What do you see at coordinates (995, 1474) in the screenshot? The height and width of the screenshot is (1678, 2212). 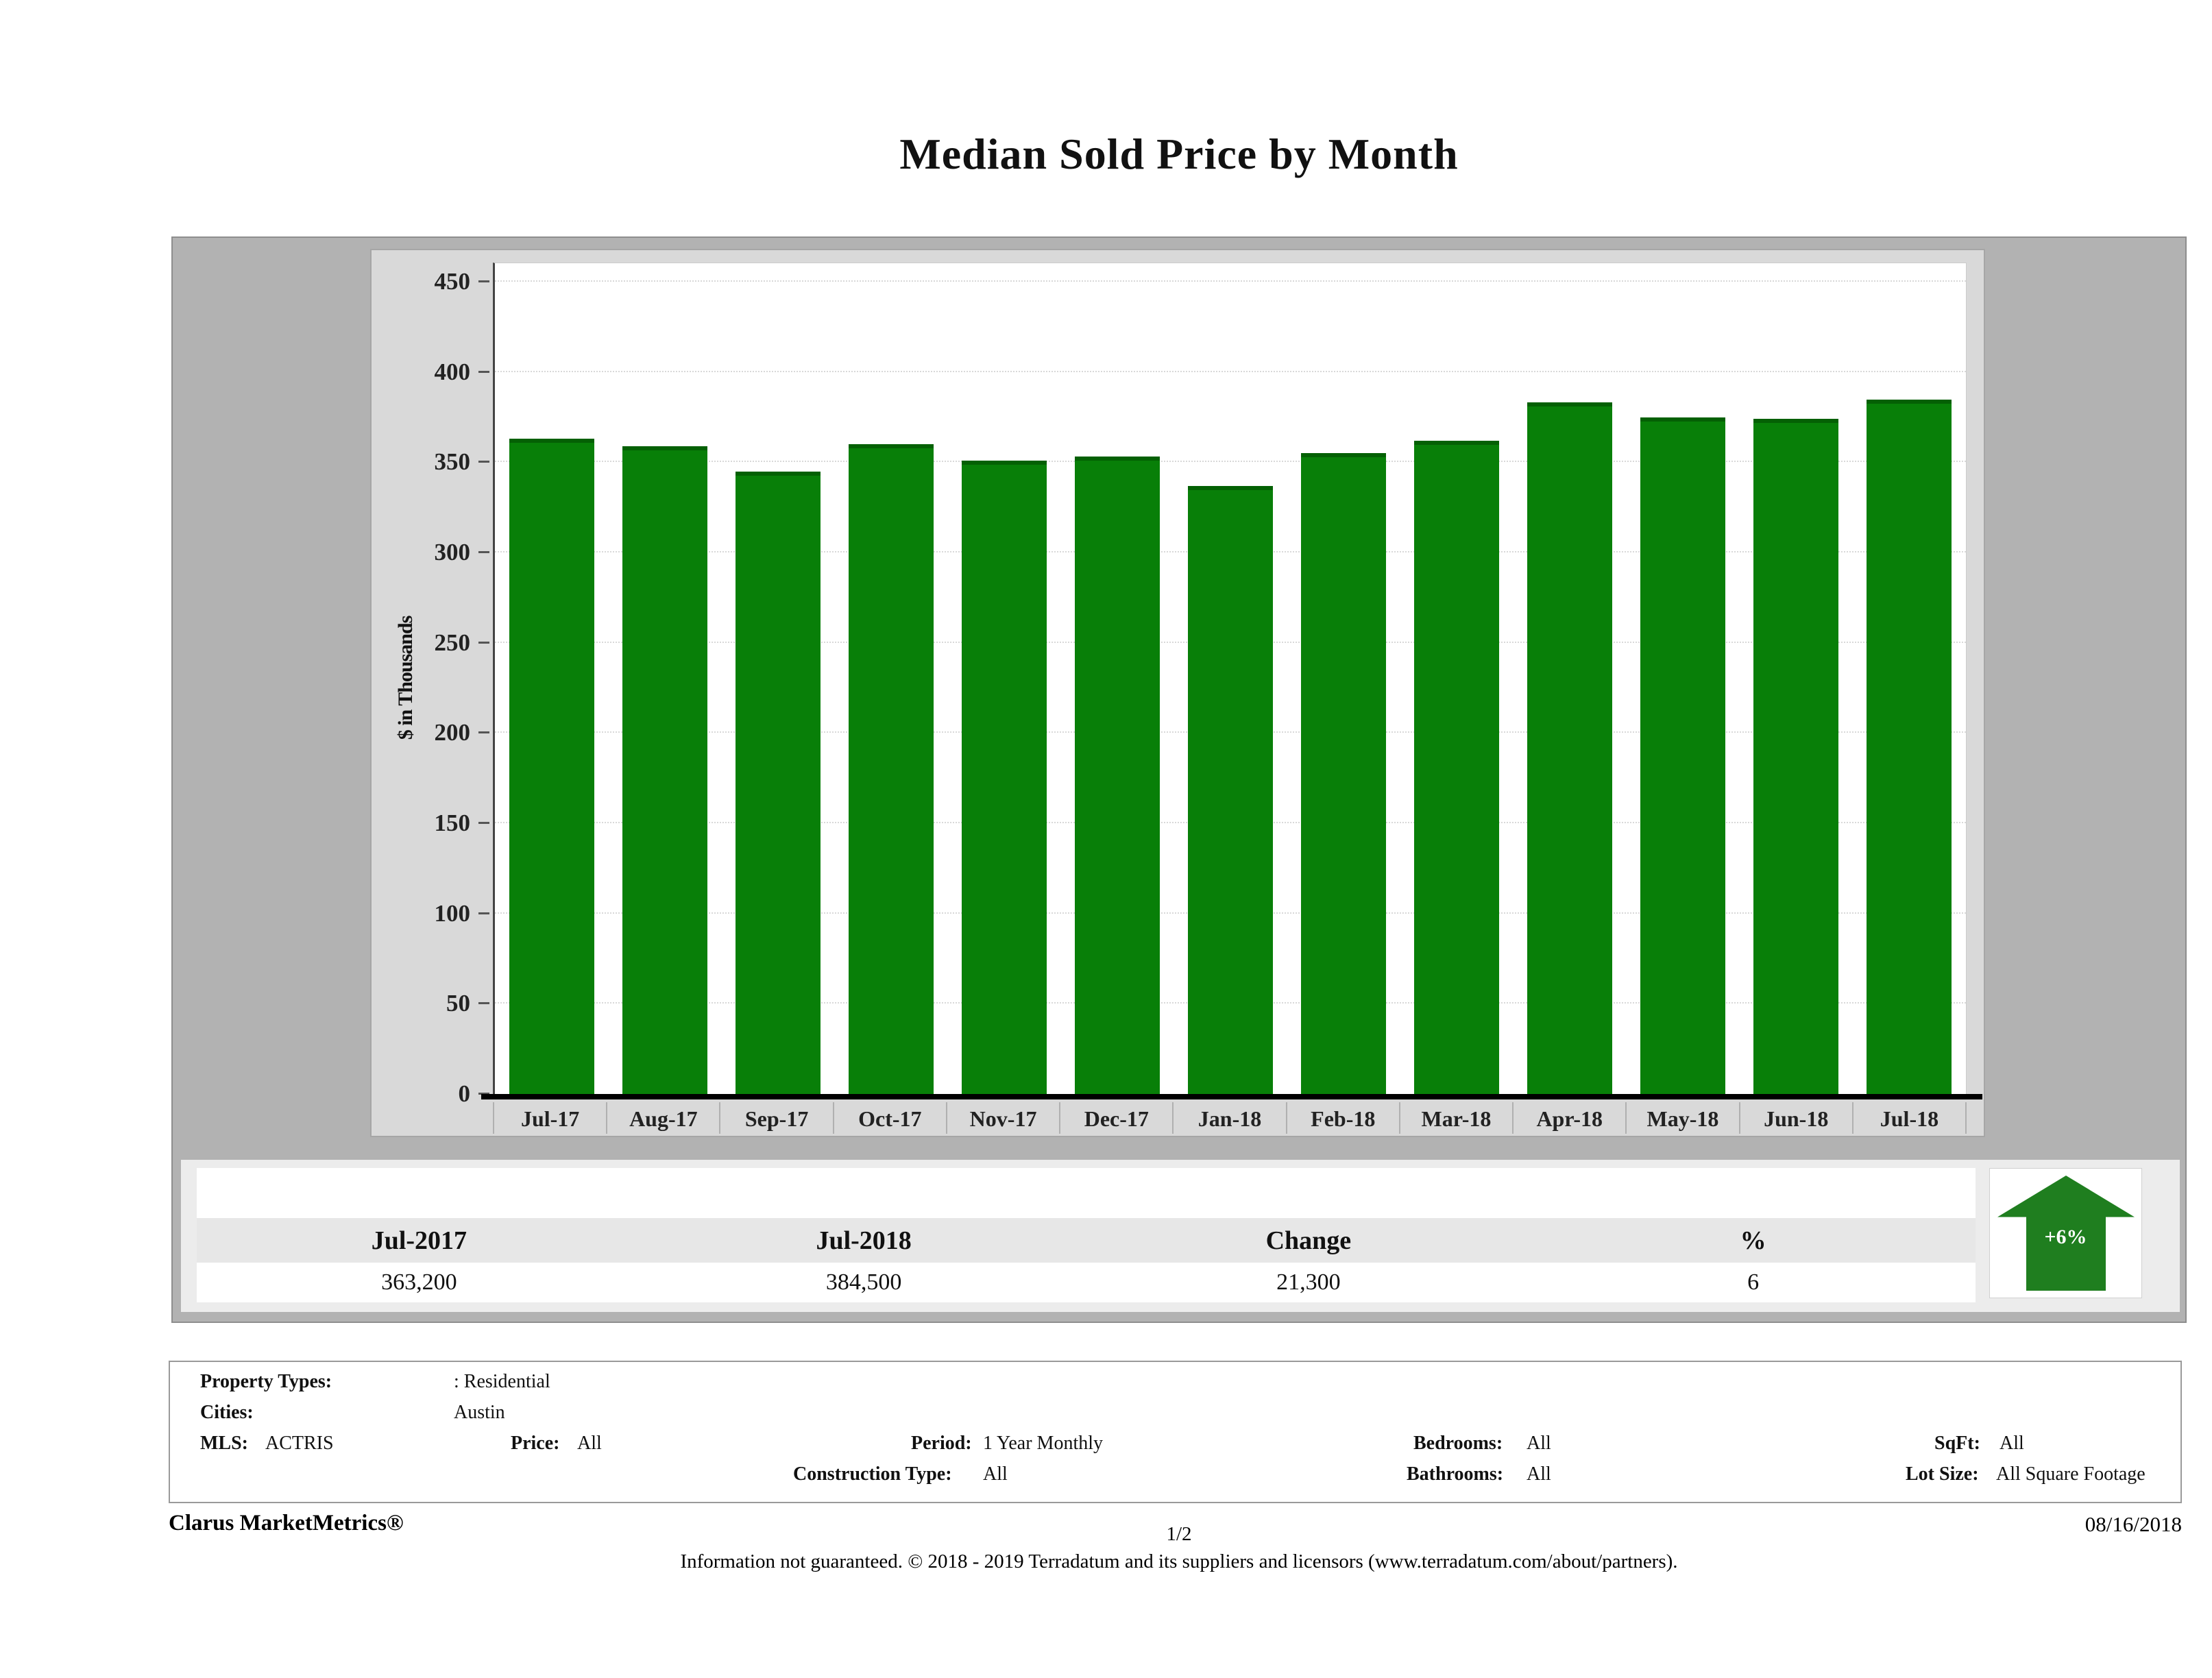 I see `construction-type-value: All` at bounding box center [995, 1474].